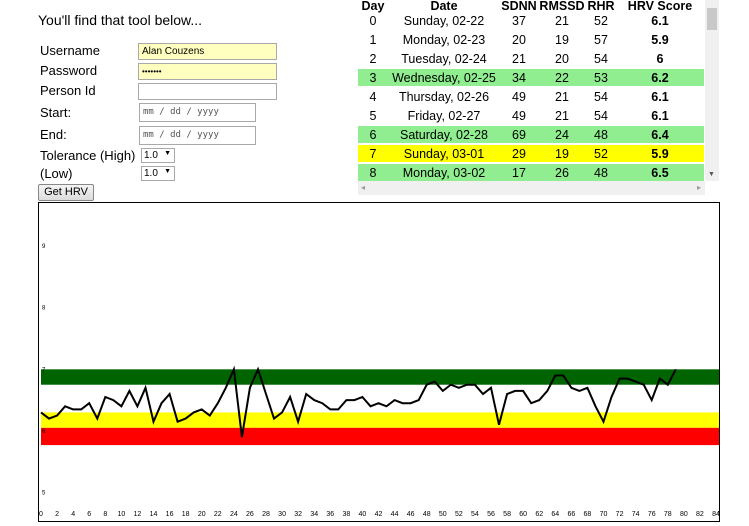  I want to click on table-cell-day: 0, so click(373, 21).